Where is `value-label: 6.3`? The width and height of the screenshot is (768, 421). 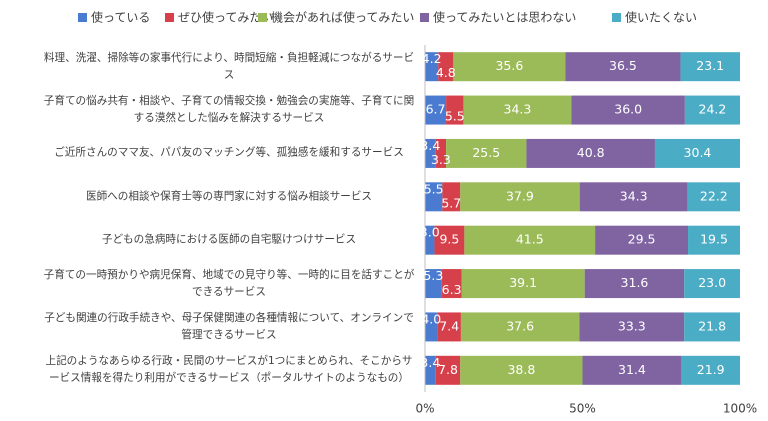
value-label: 6.3 is located at coordinates (452, 289).